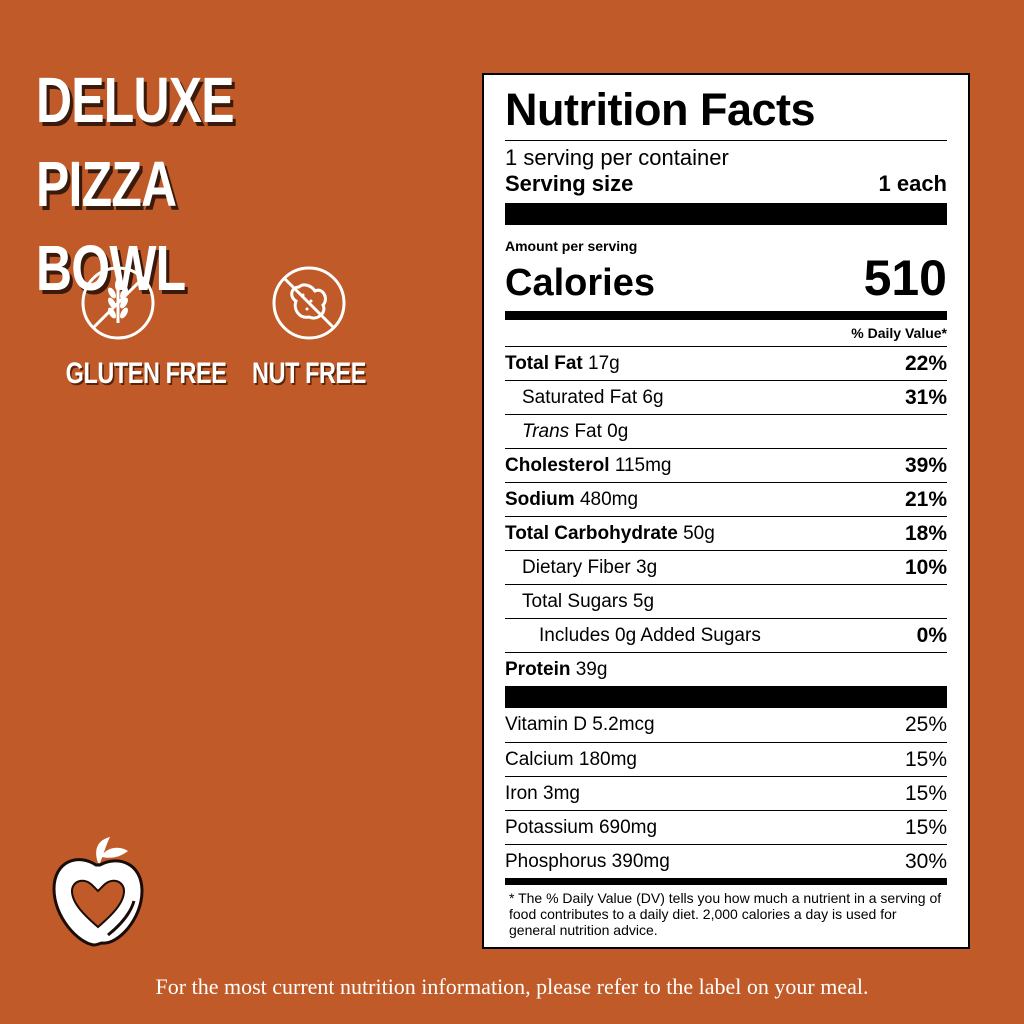  I want to click on nutrient-amount: 5g, so click(643, 601).